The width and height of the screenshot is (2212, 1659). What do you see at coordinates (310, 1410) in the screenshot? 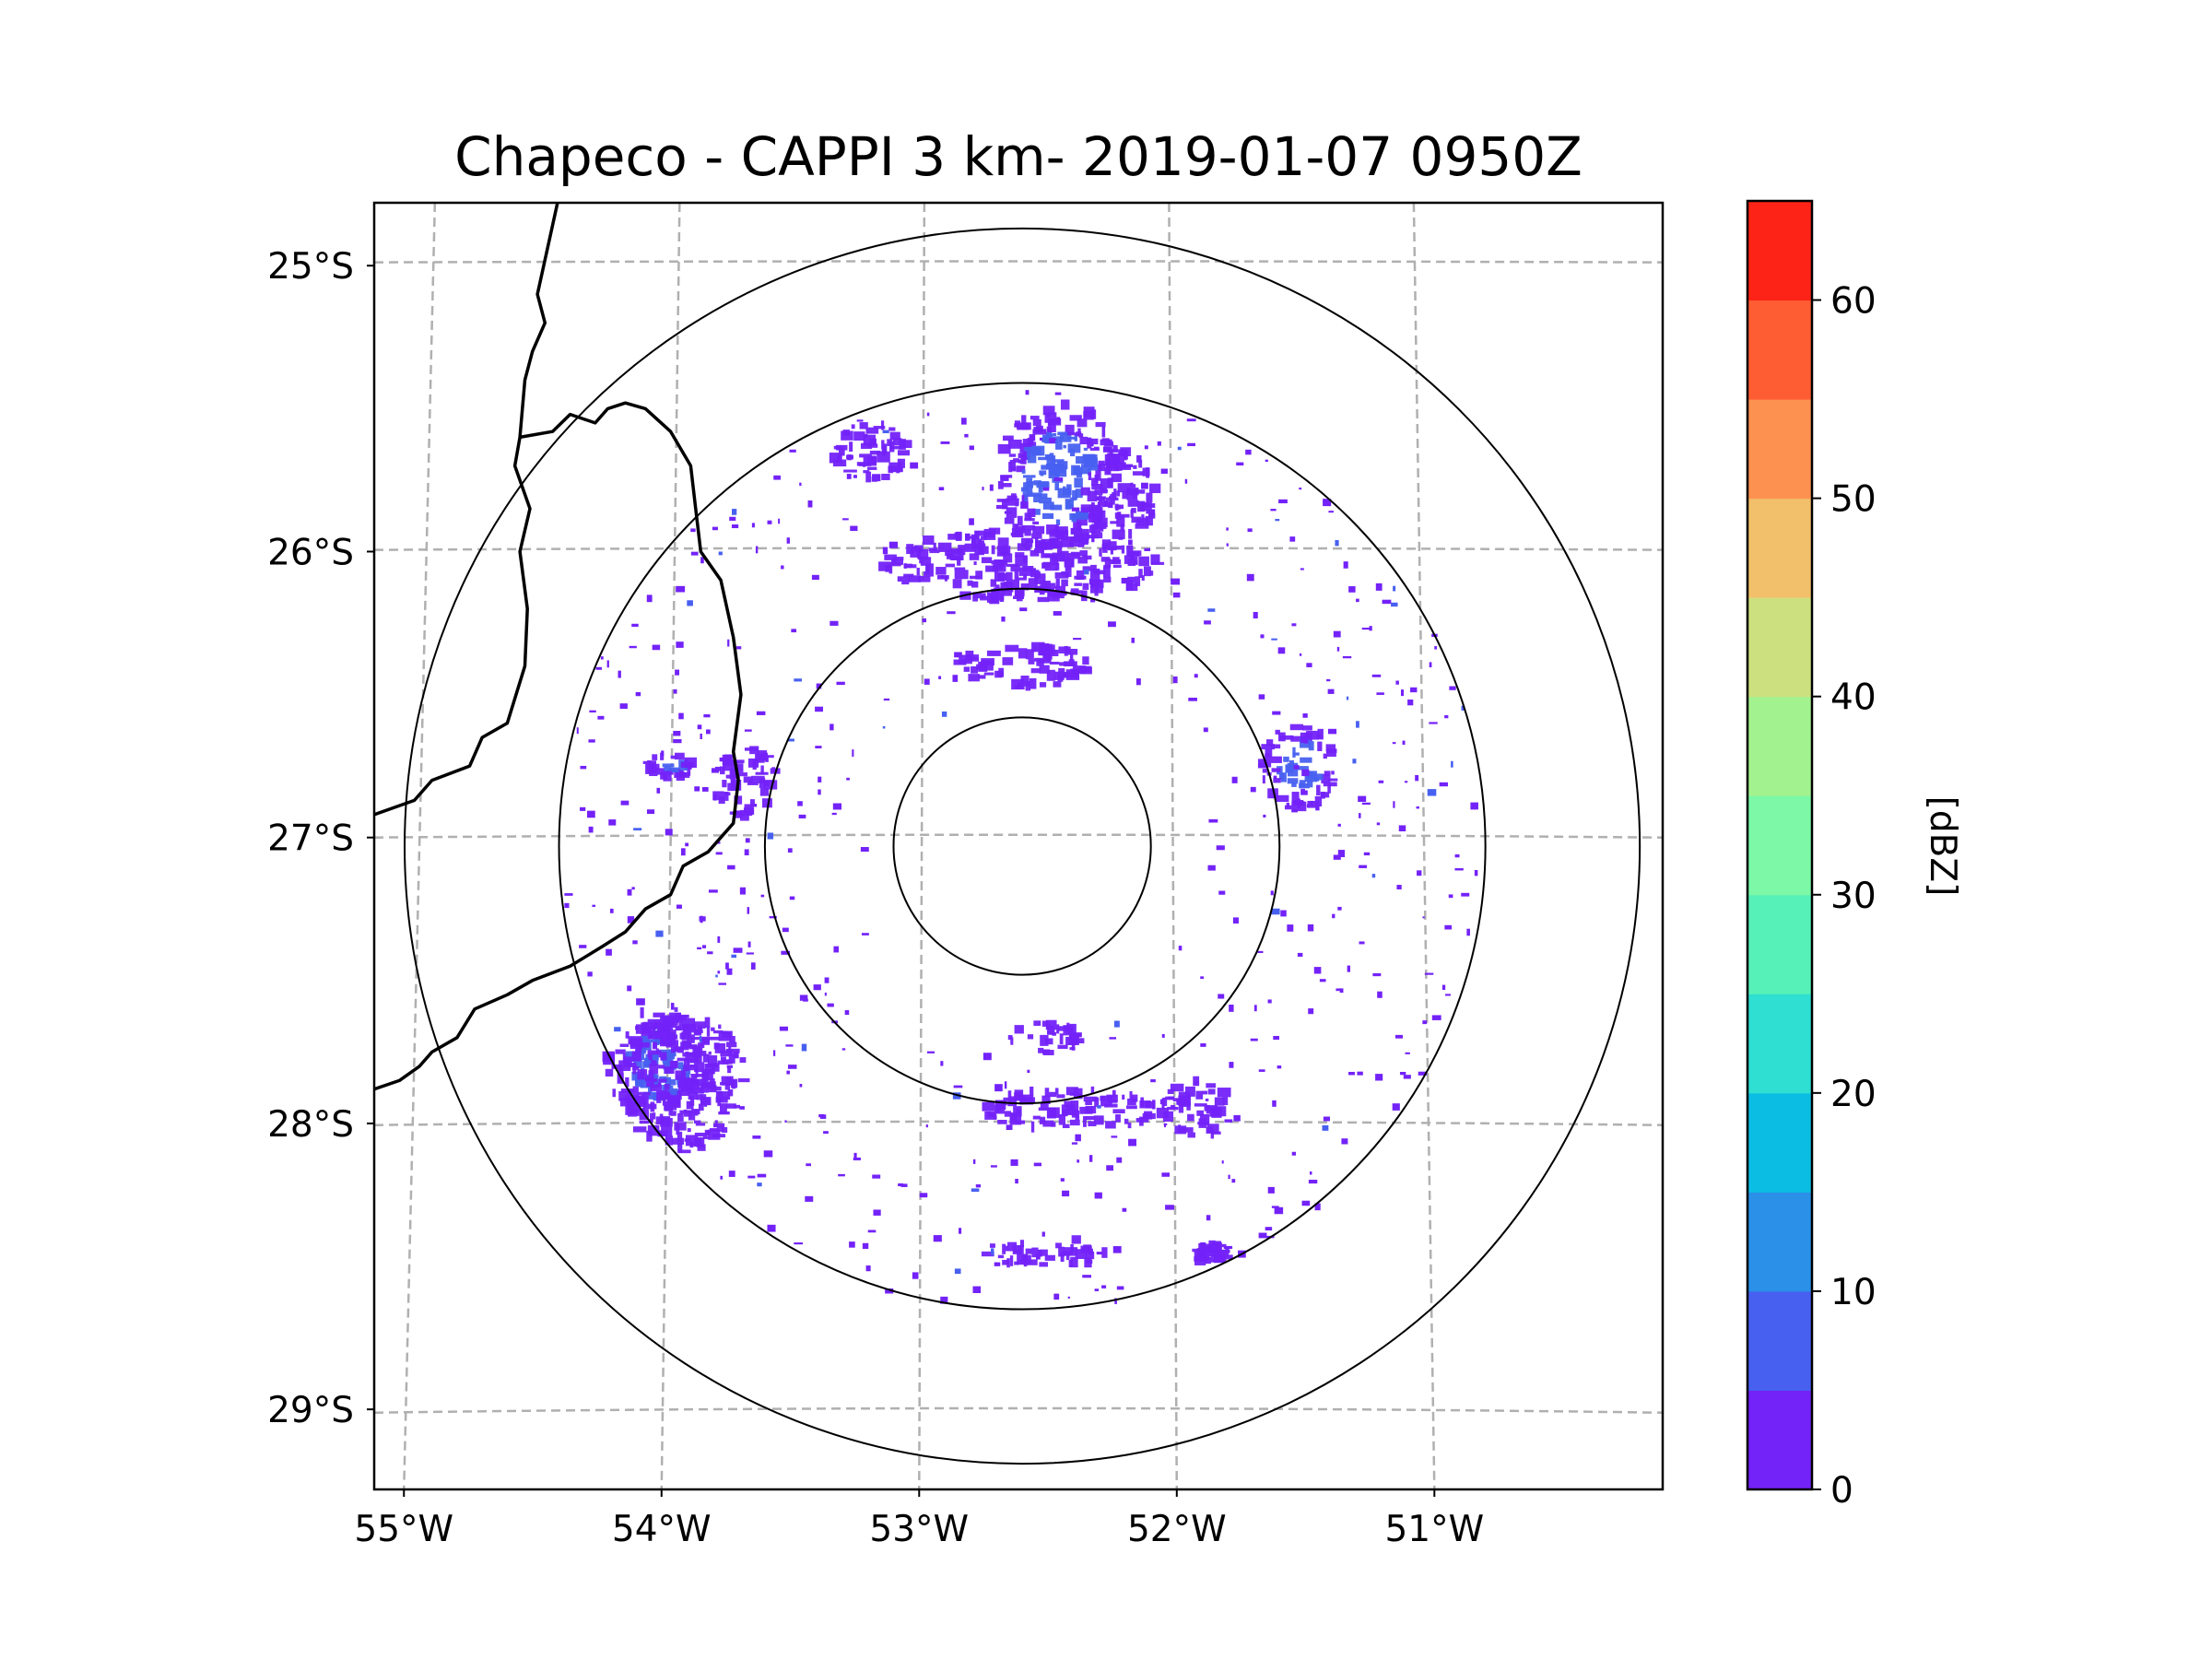
I see `y-tick-label: 29°S` at bounding box center [310, 1410].